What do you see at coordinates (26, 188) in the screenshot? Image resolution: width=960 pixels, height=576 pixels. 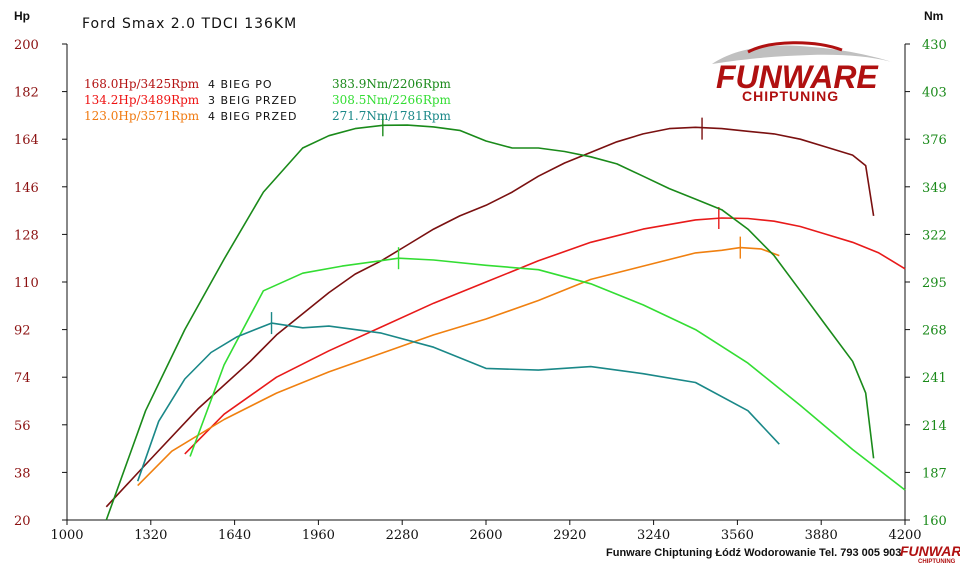 I see `left-tick-label: 146` at bounding box center [26, 188].